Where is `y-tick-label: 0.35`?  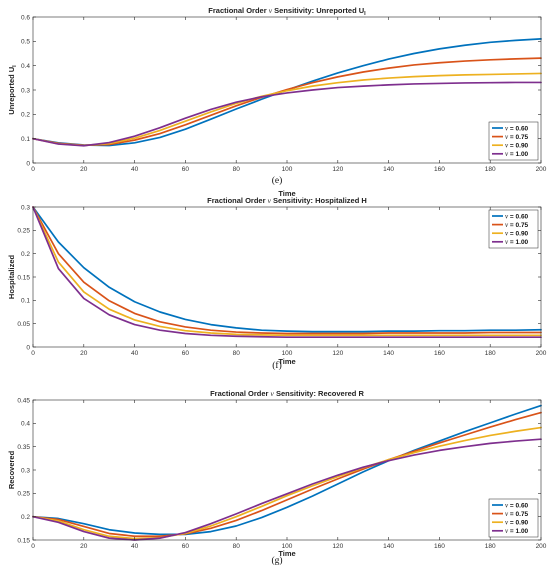 y-tick-label: 0.35 is located at coordinates (23, 447).